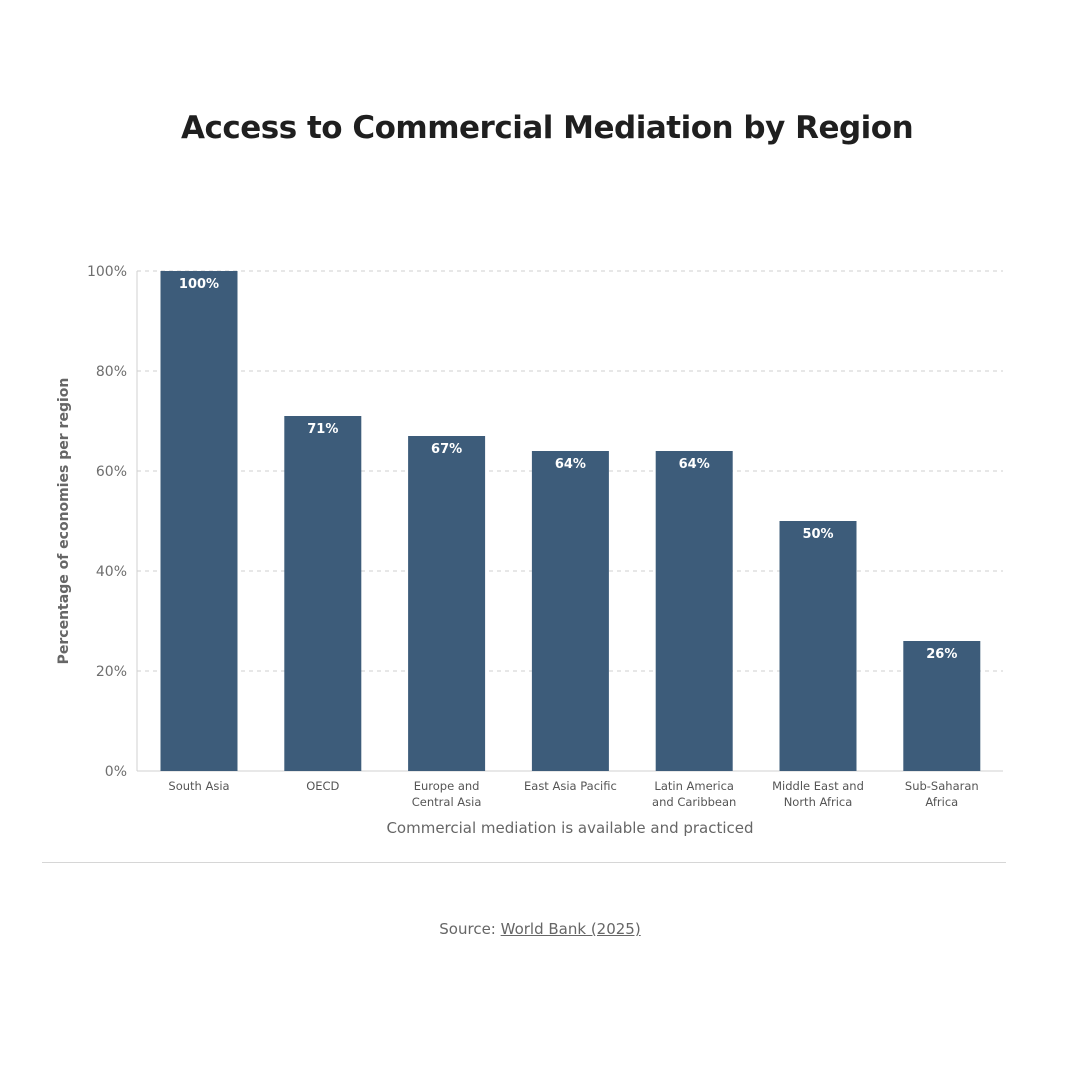 The width and height of the screenshot is (1080, 1080). Describe the element at coordinates (817, 534) in the screenshot. I see `data-label: 50%` at that location.